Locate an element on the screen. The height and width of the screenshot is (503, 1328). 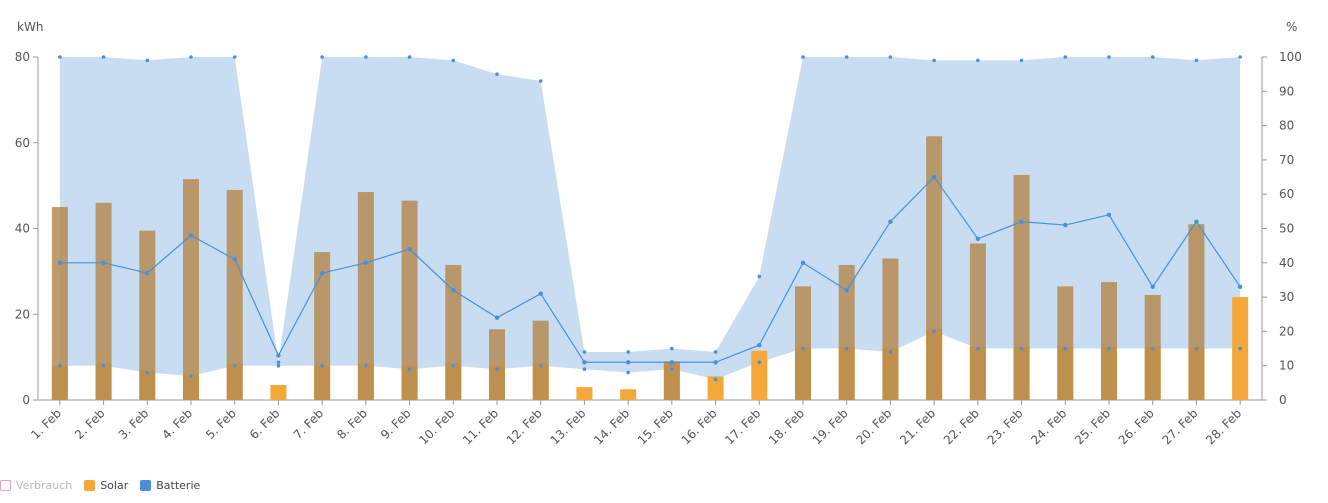
x-axis-tick-label: 2. Feb is located at coordinates (90, 424).